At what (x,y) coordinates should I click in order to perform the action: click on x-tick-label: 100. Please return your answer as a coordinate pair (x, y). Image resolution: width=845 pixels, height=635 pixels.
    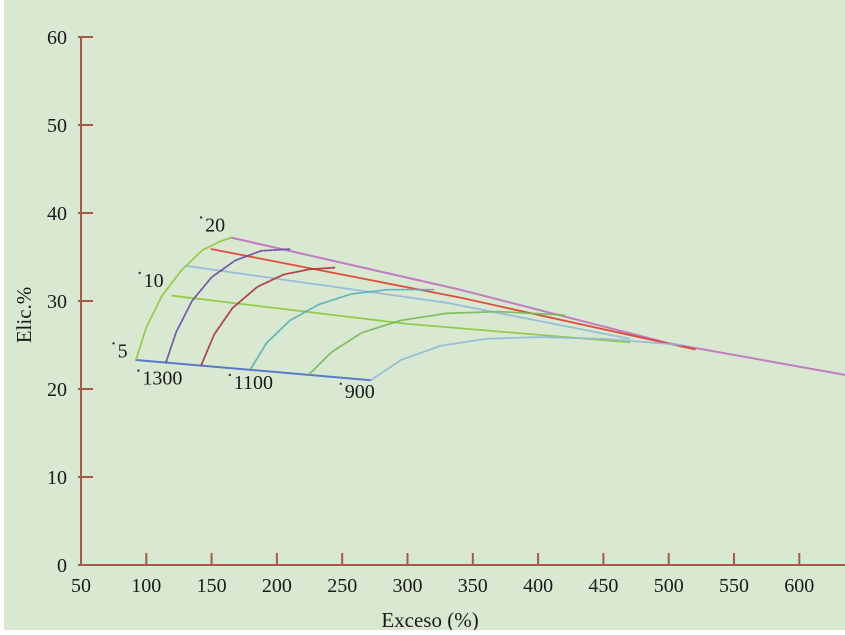
    Looking at the image, I should click on (146, 586).